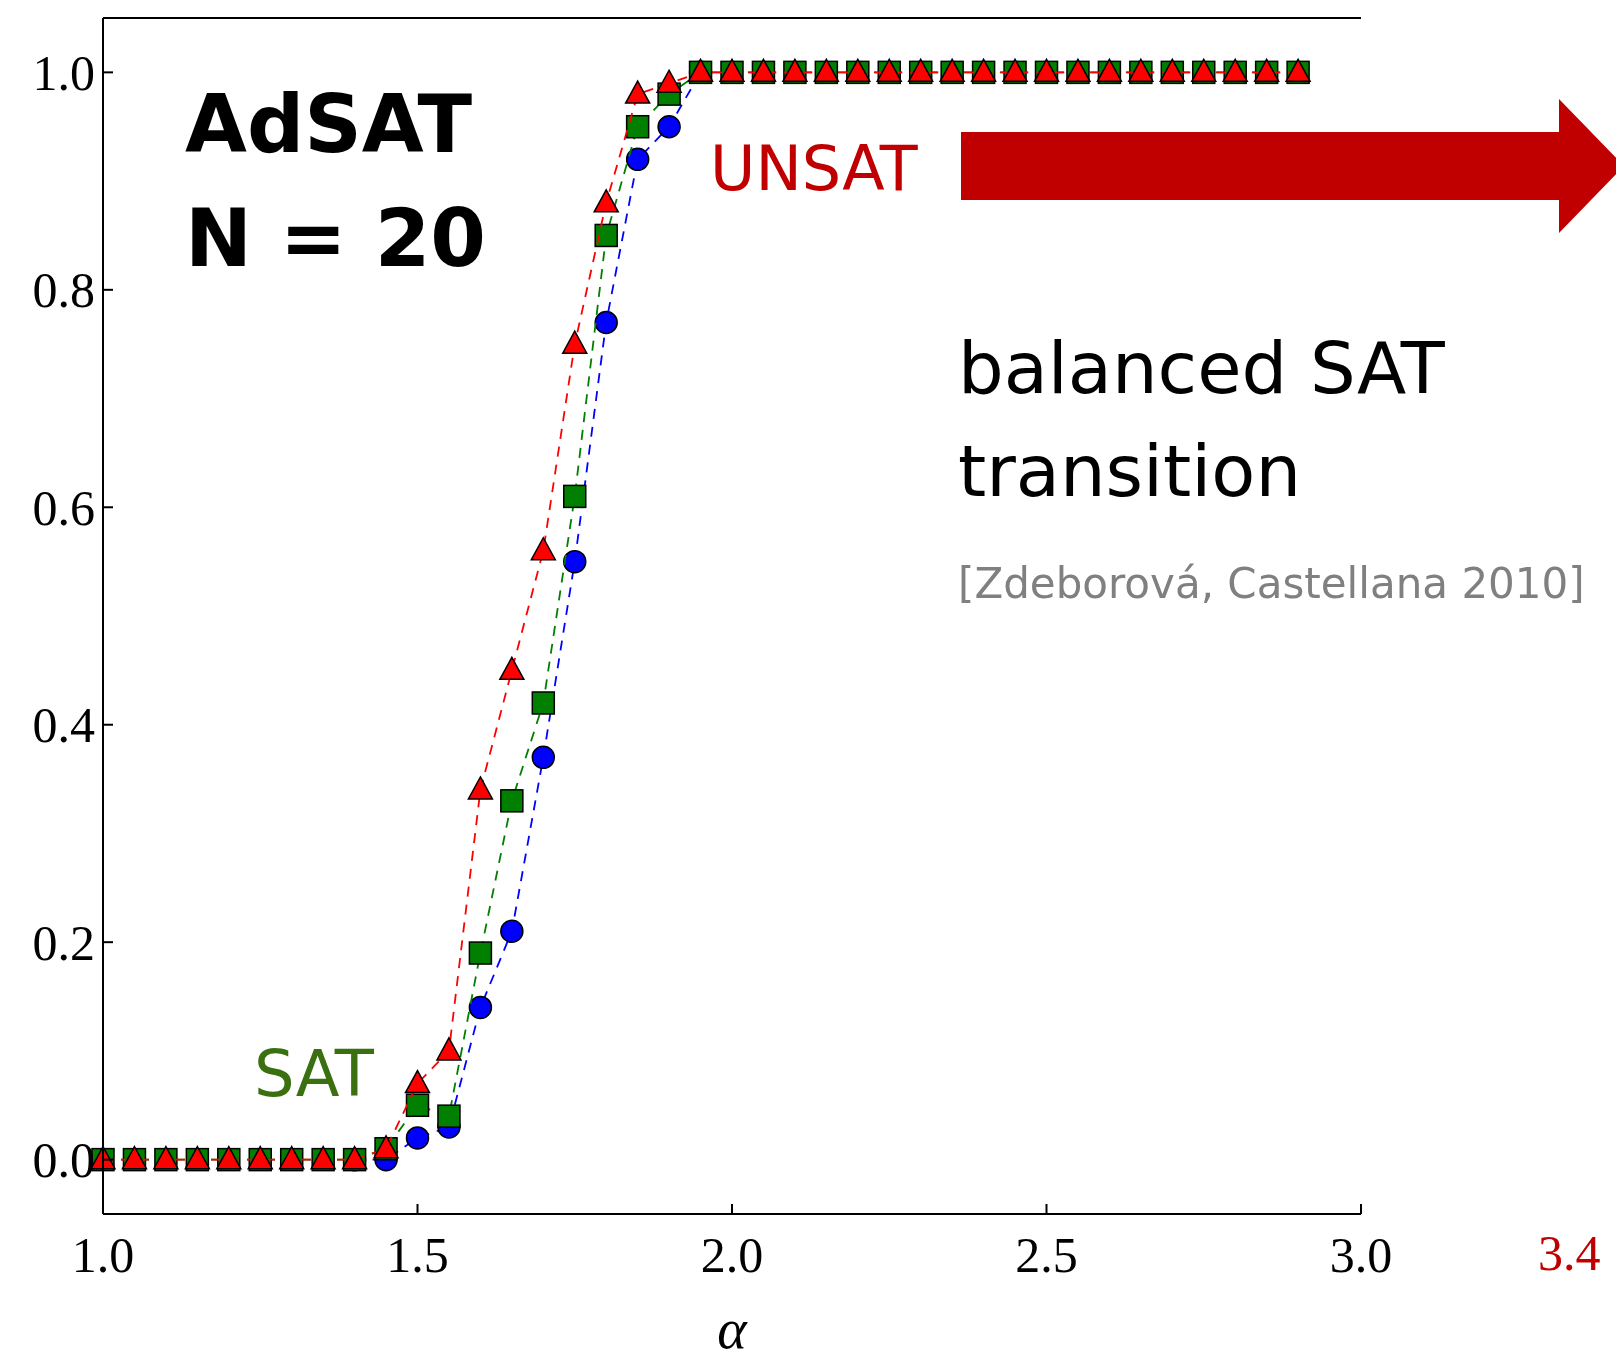 The height and width of the screenshot is (1353, 1616). I want to click on annotation: AdSAT, so click(329, 124).